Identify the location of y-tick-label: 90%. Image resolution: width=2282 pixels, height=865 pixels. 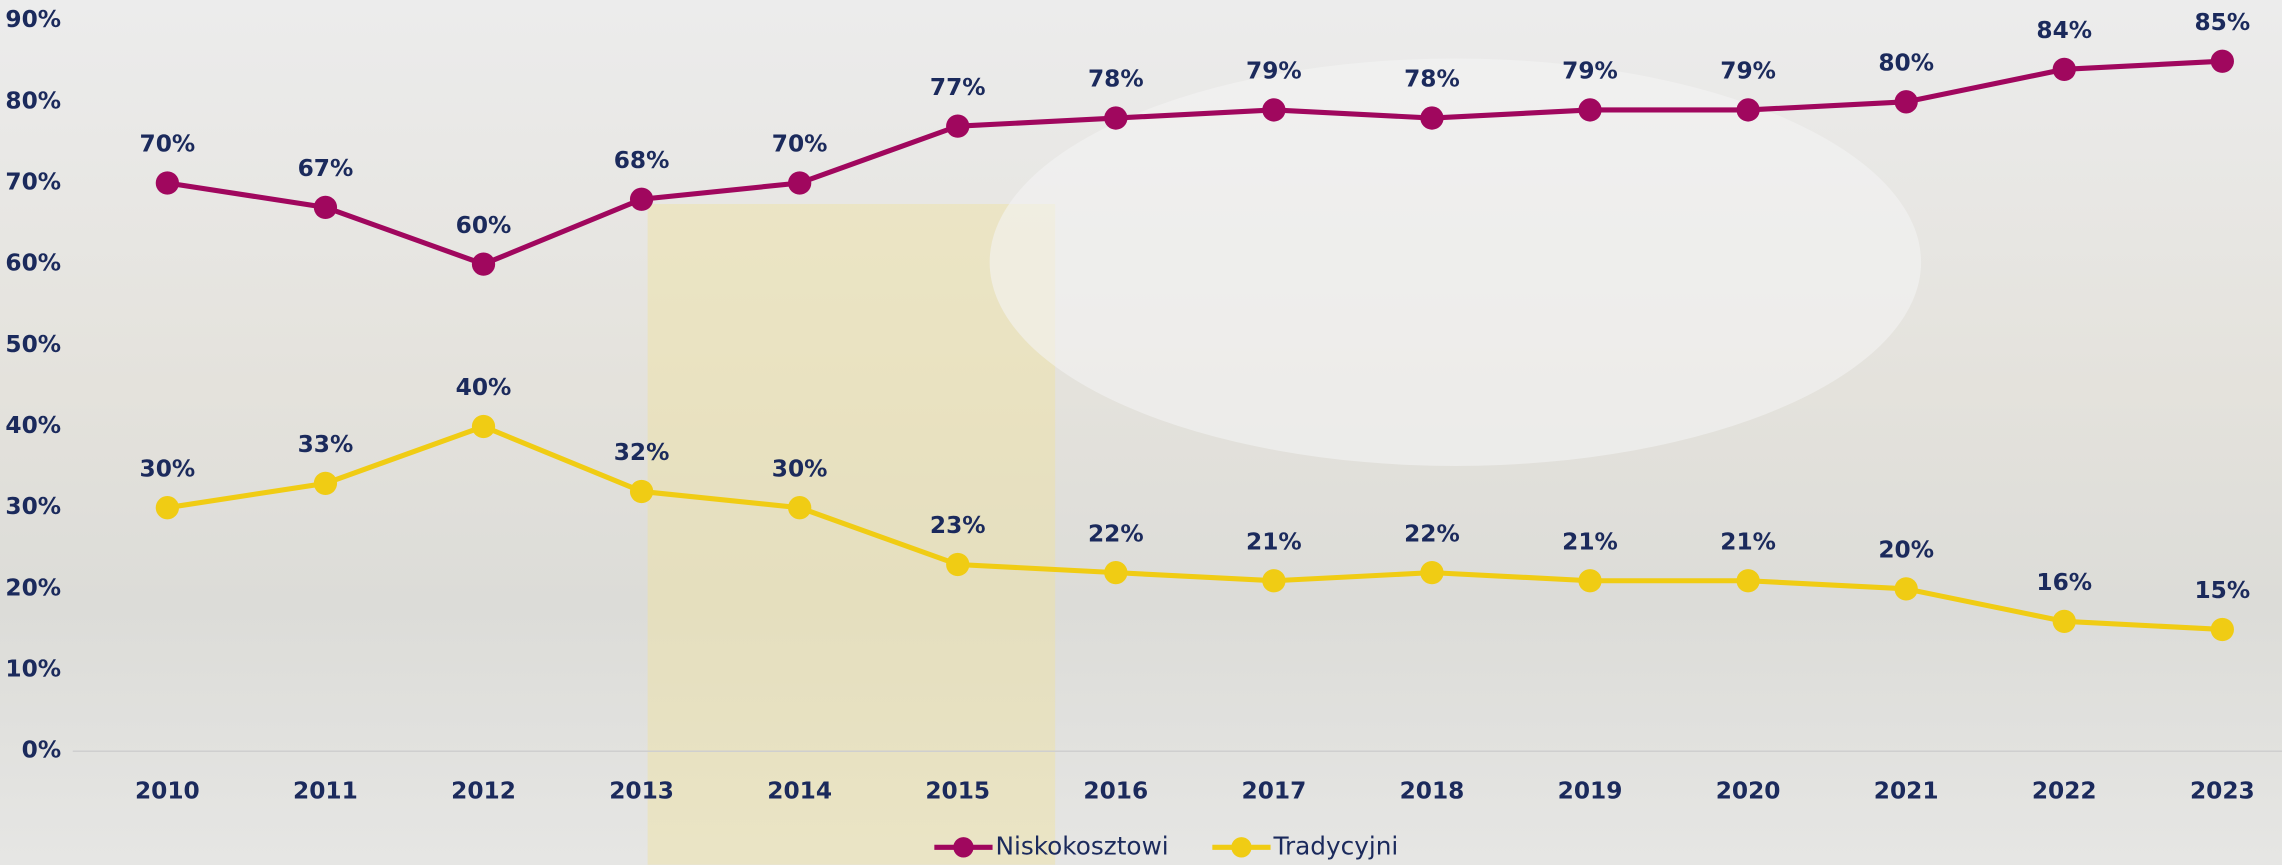
(33, 19).